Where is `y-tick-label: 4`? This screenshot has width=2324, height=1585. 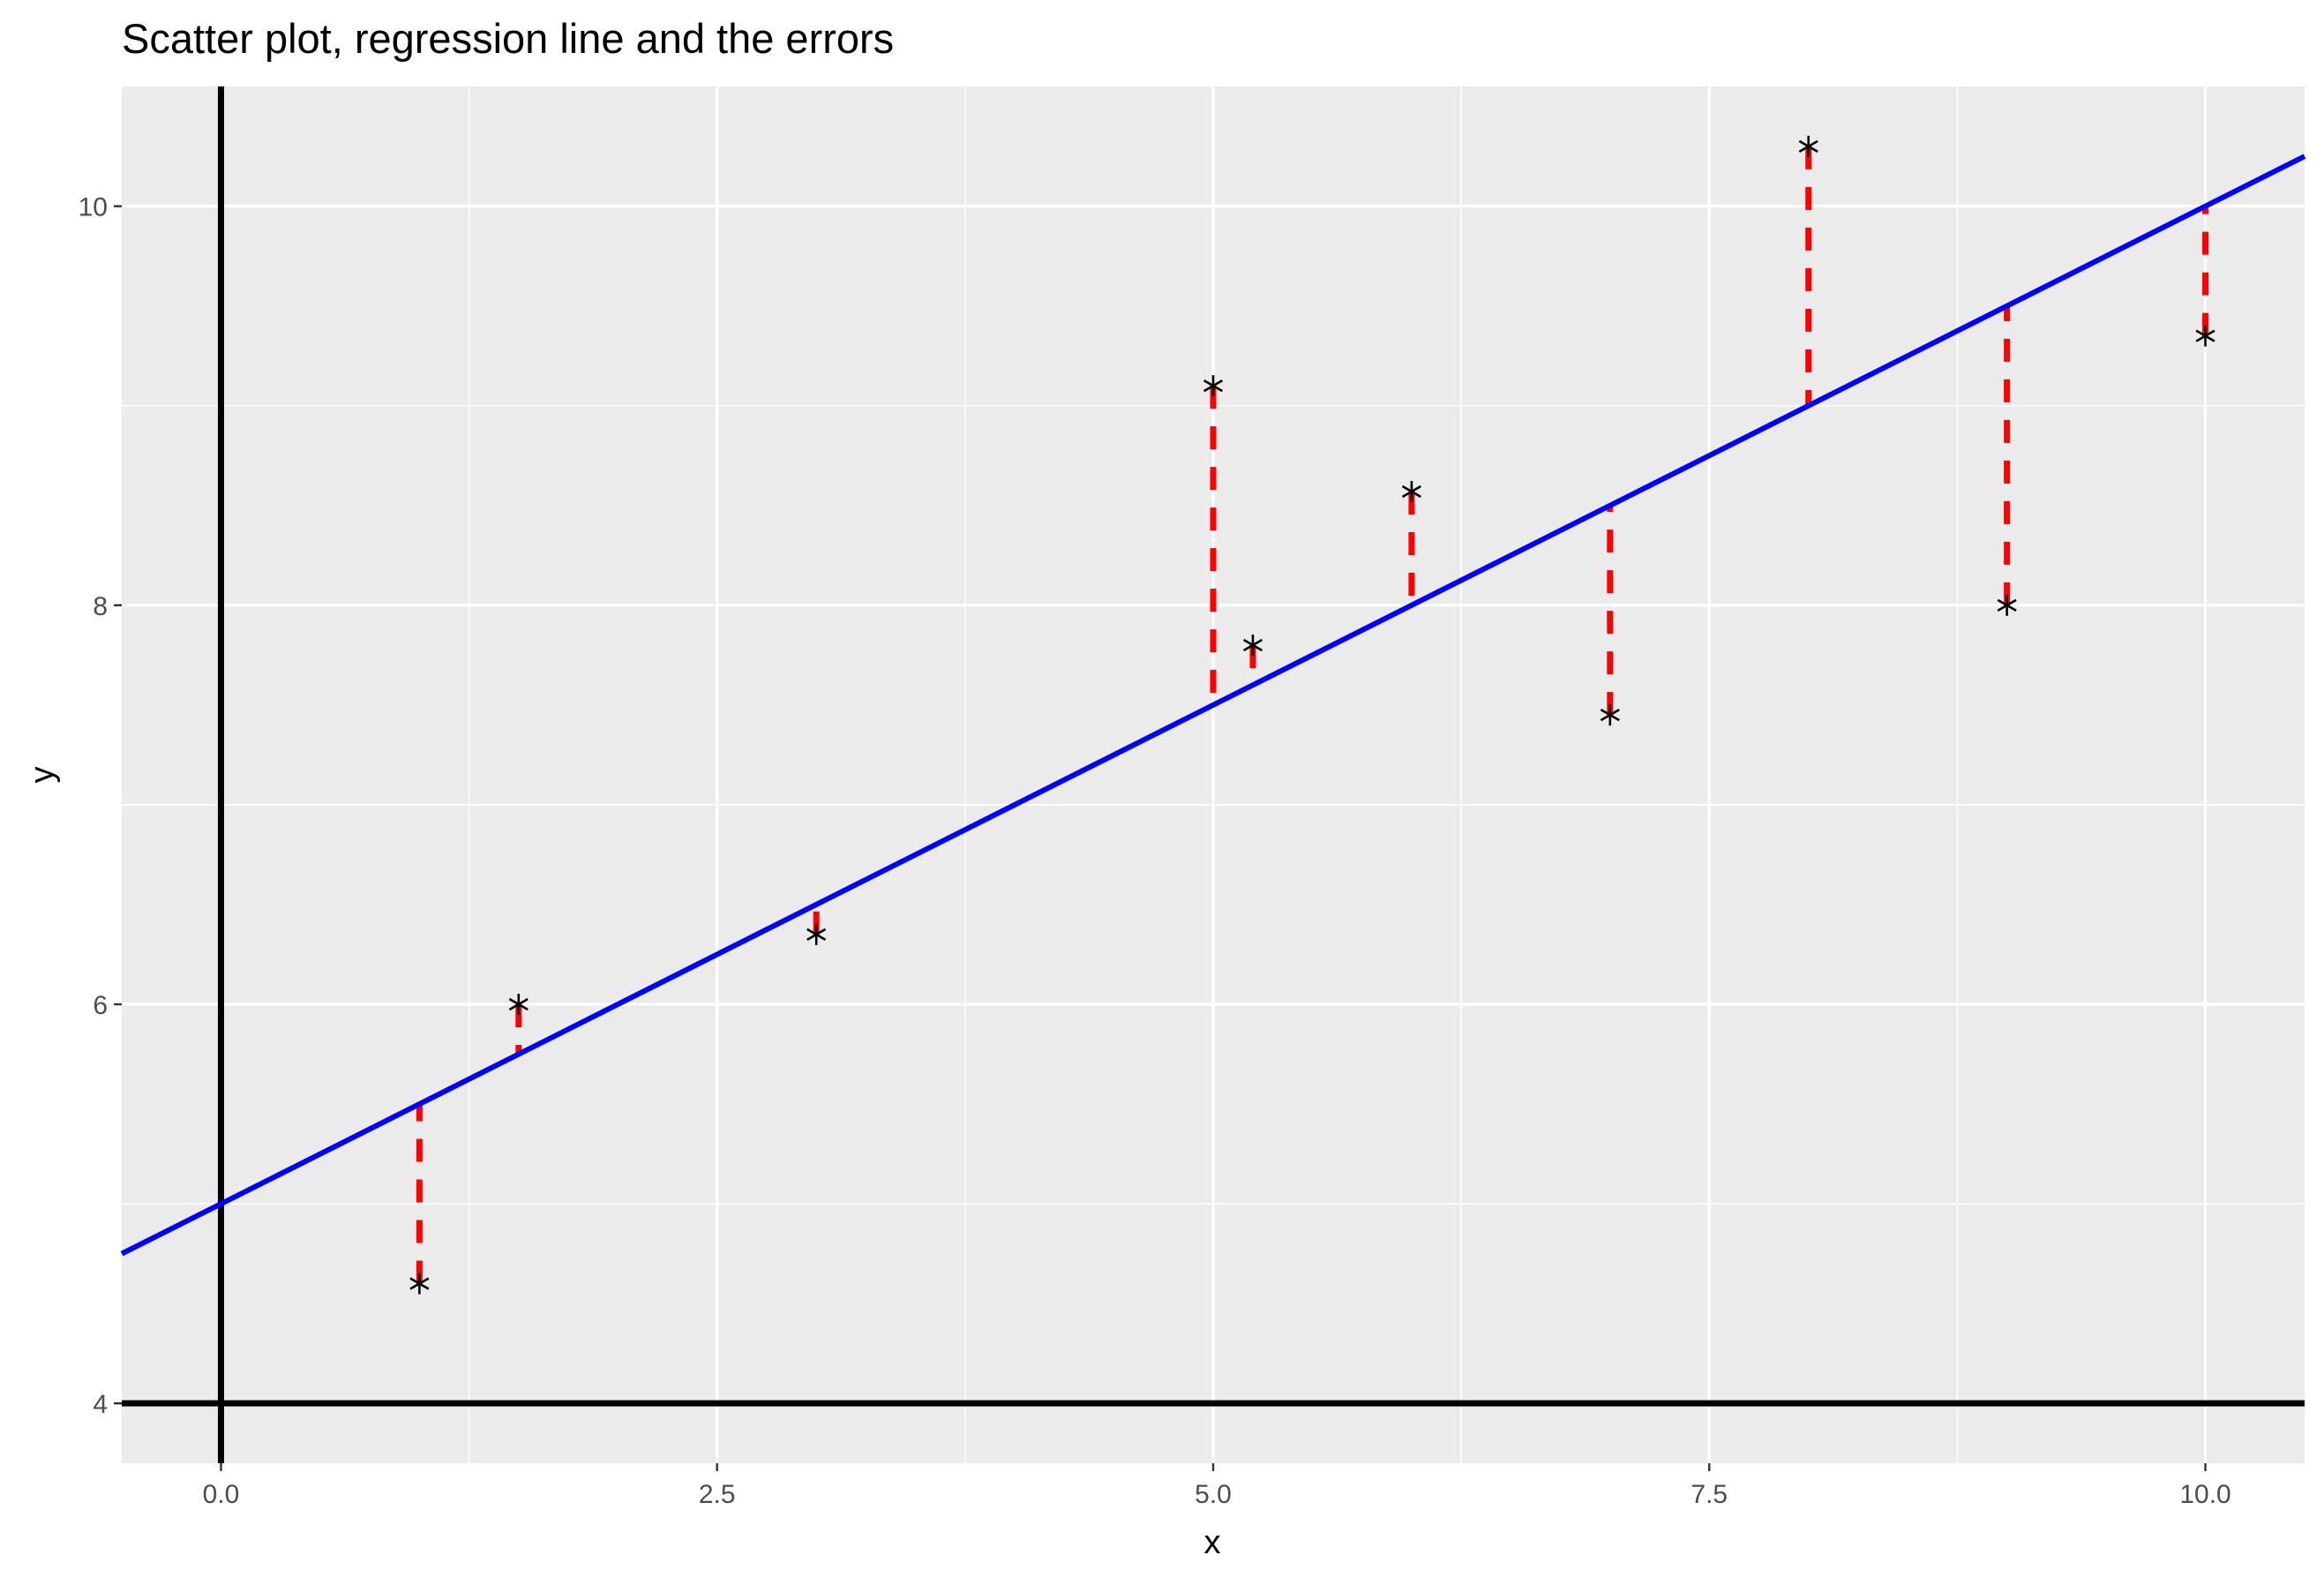
y-tick-label: 4 is located at coordinates (100, 1404).